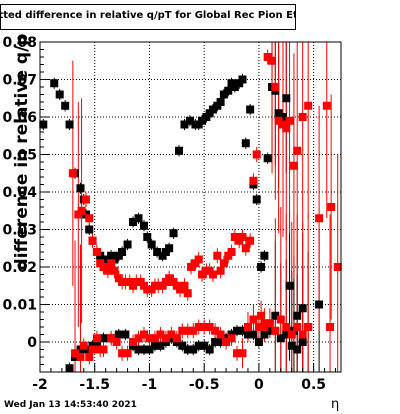 Image resolution: width=400 pixels, height=414 pixels. Describe the element at coordinates (70, 405) in the screenshot. I see `timestamp: Wed Jan 13 14:53:40 2021` at that location.